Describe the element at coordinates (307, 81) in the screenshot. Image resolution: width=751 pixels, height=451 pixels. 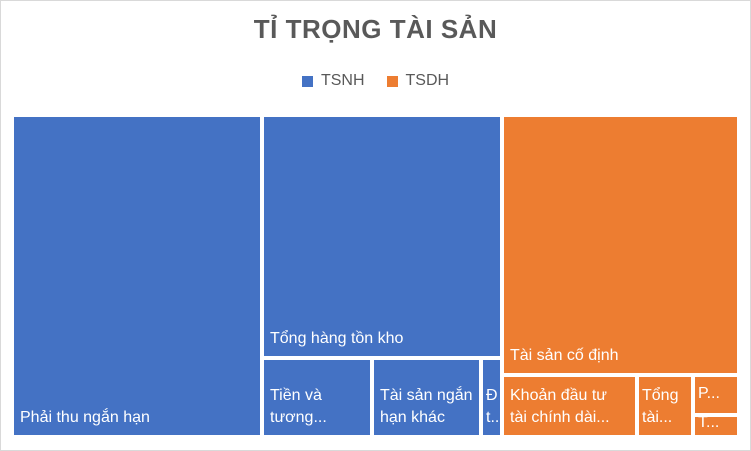
I see `legend-swatch-tsnh` at that location.